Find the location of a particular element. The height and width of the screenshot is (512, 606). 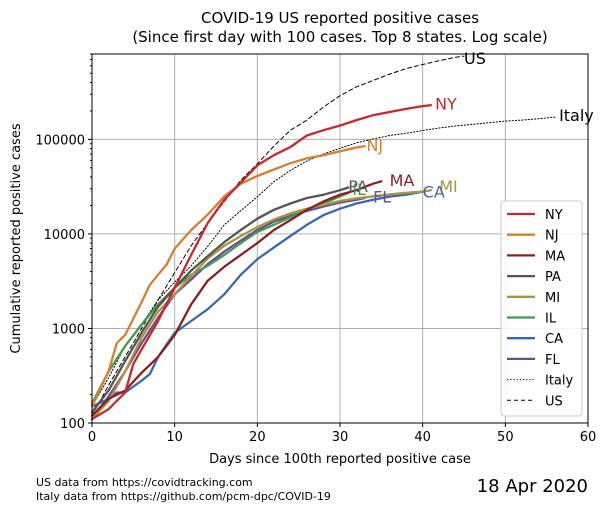

title-line-0: COVID-19 US reported positive cases is located at coordinates (340, 18).